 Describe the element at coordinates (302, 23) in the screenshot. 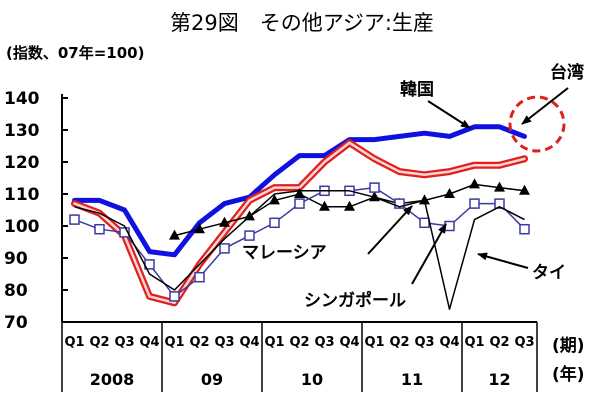

I see `chart-title: 第29図 その他アジア:生産` at that location.